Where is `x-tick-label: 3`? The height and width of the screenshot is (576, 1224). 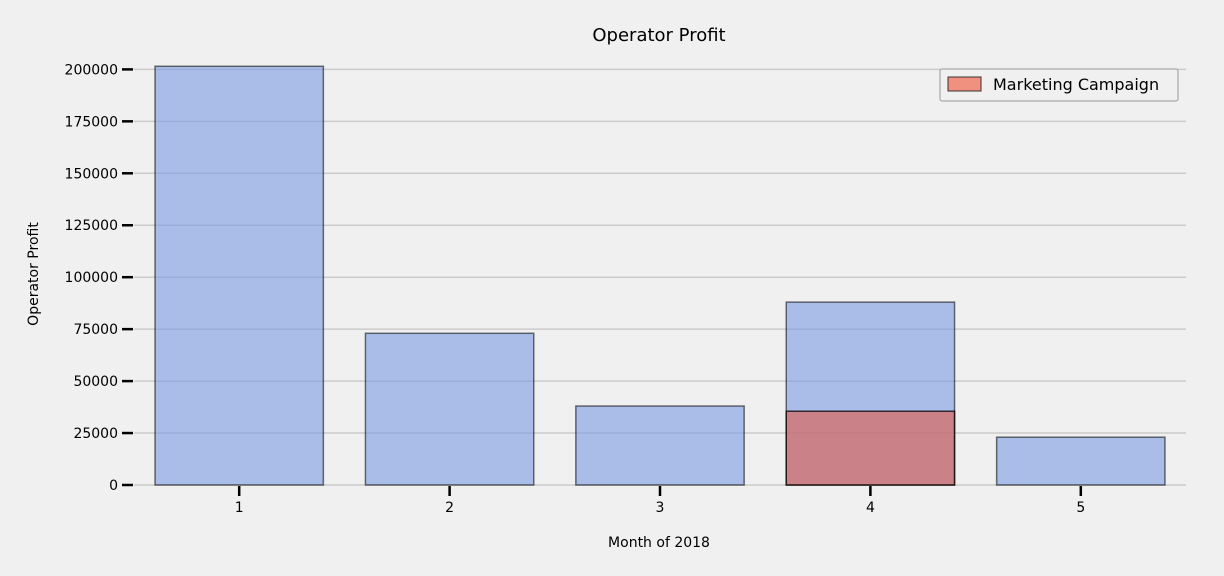
x-tick-label: 3 is located at coordinates (660, 508).